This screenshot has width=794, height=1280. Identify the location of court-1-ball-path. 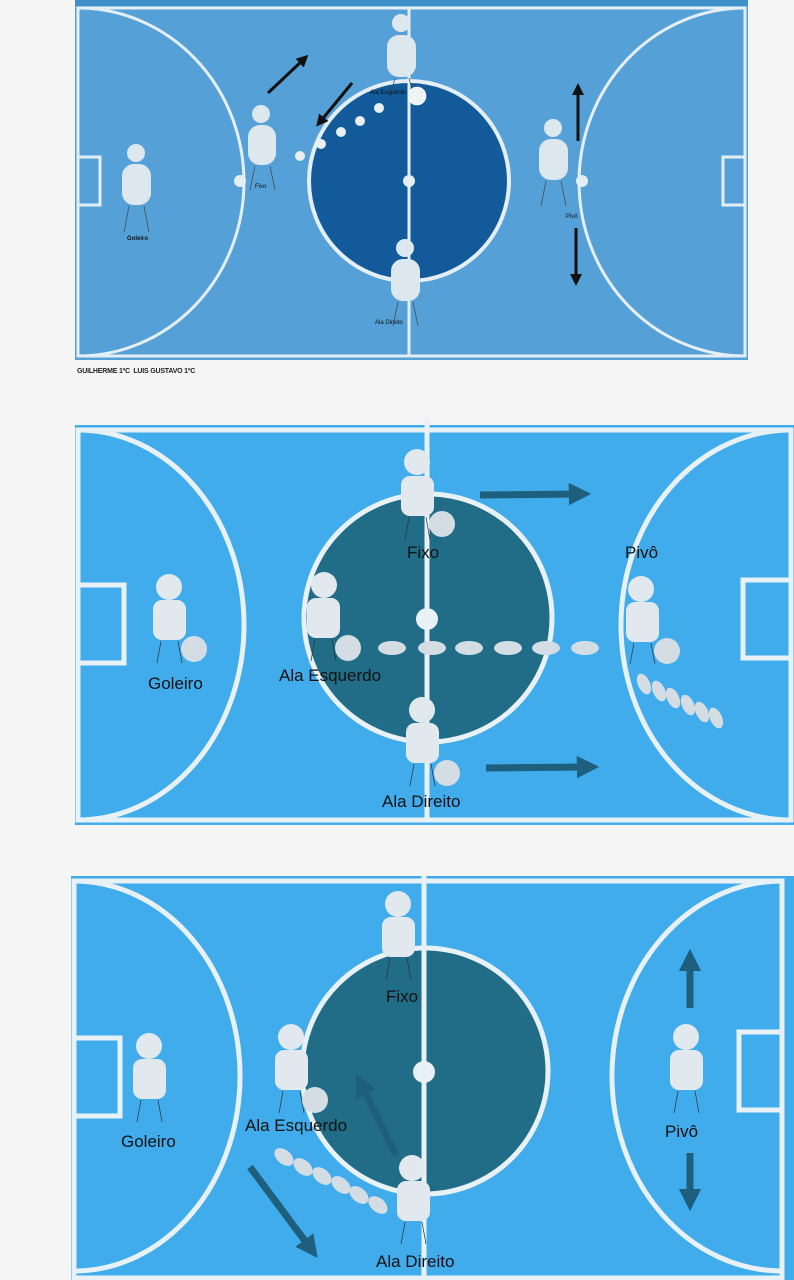
(339, 132).